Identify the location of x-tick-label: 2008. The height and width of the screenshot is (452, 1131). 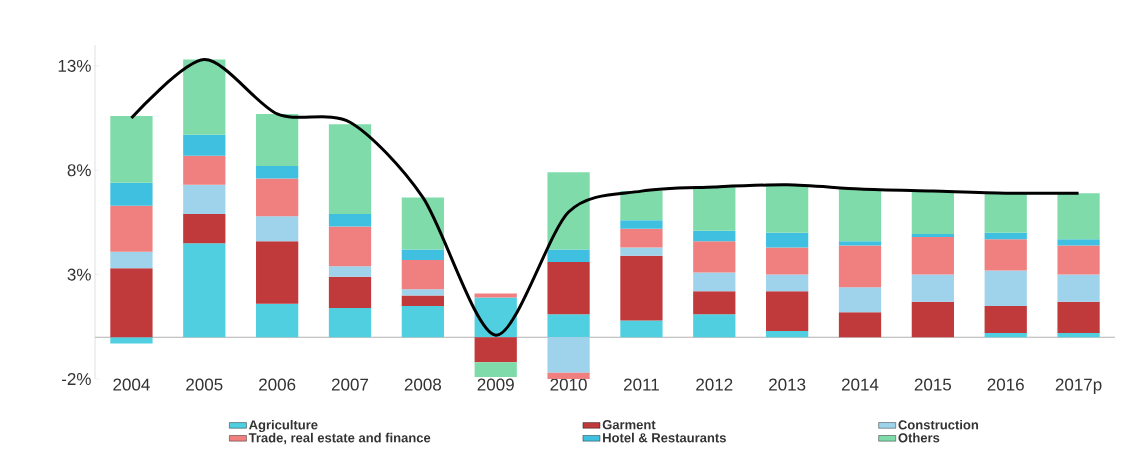
(423, 384).